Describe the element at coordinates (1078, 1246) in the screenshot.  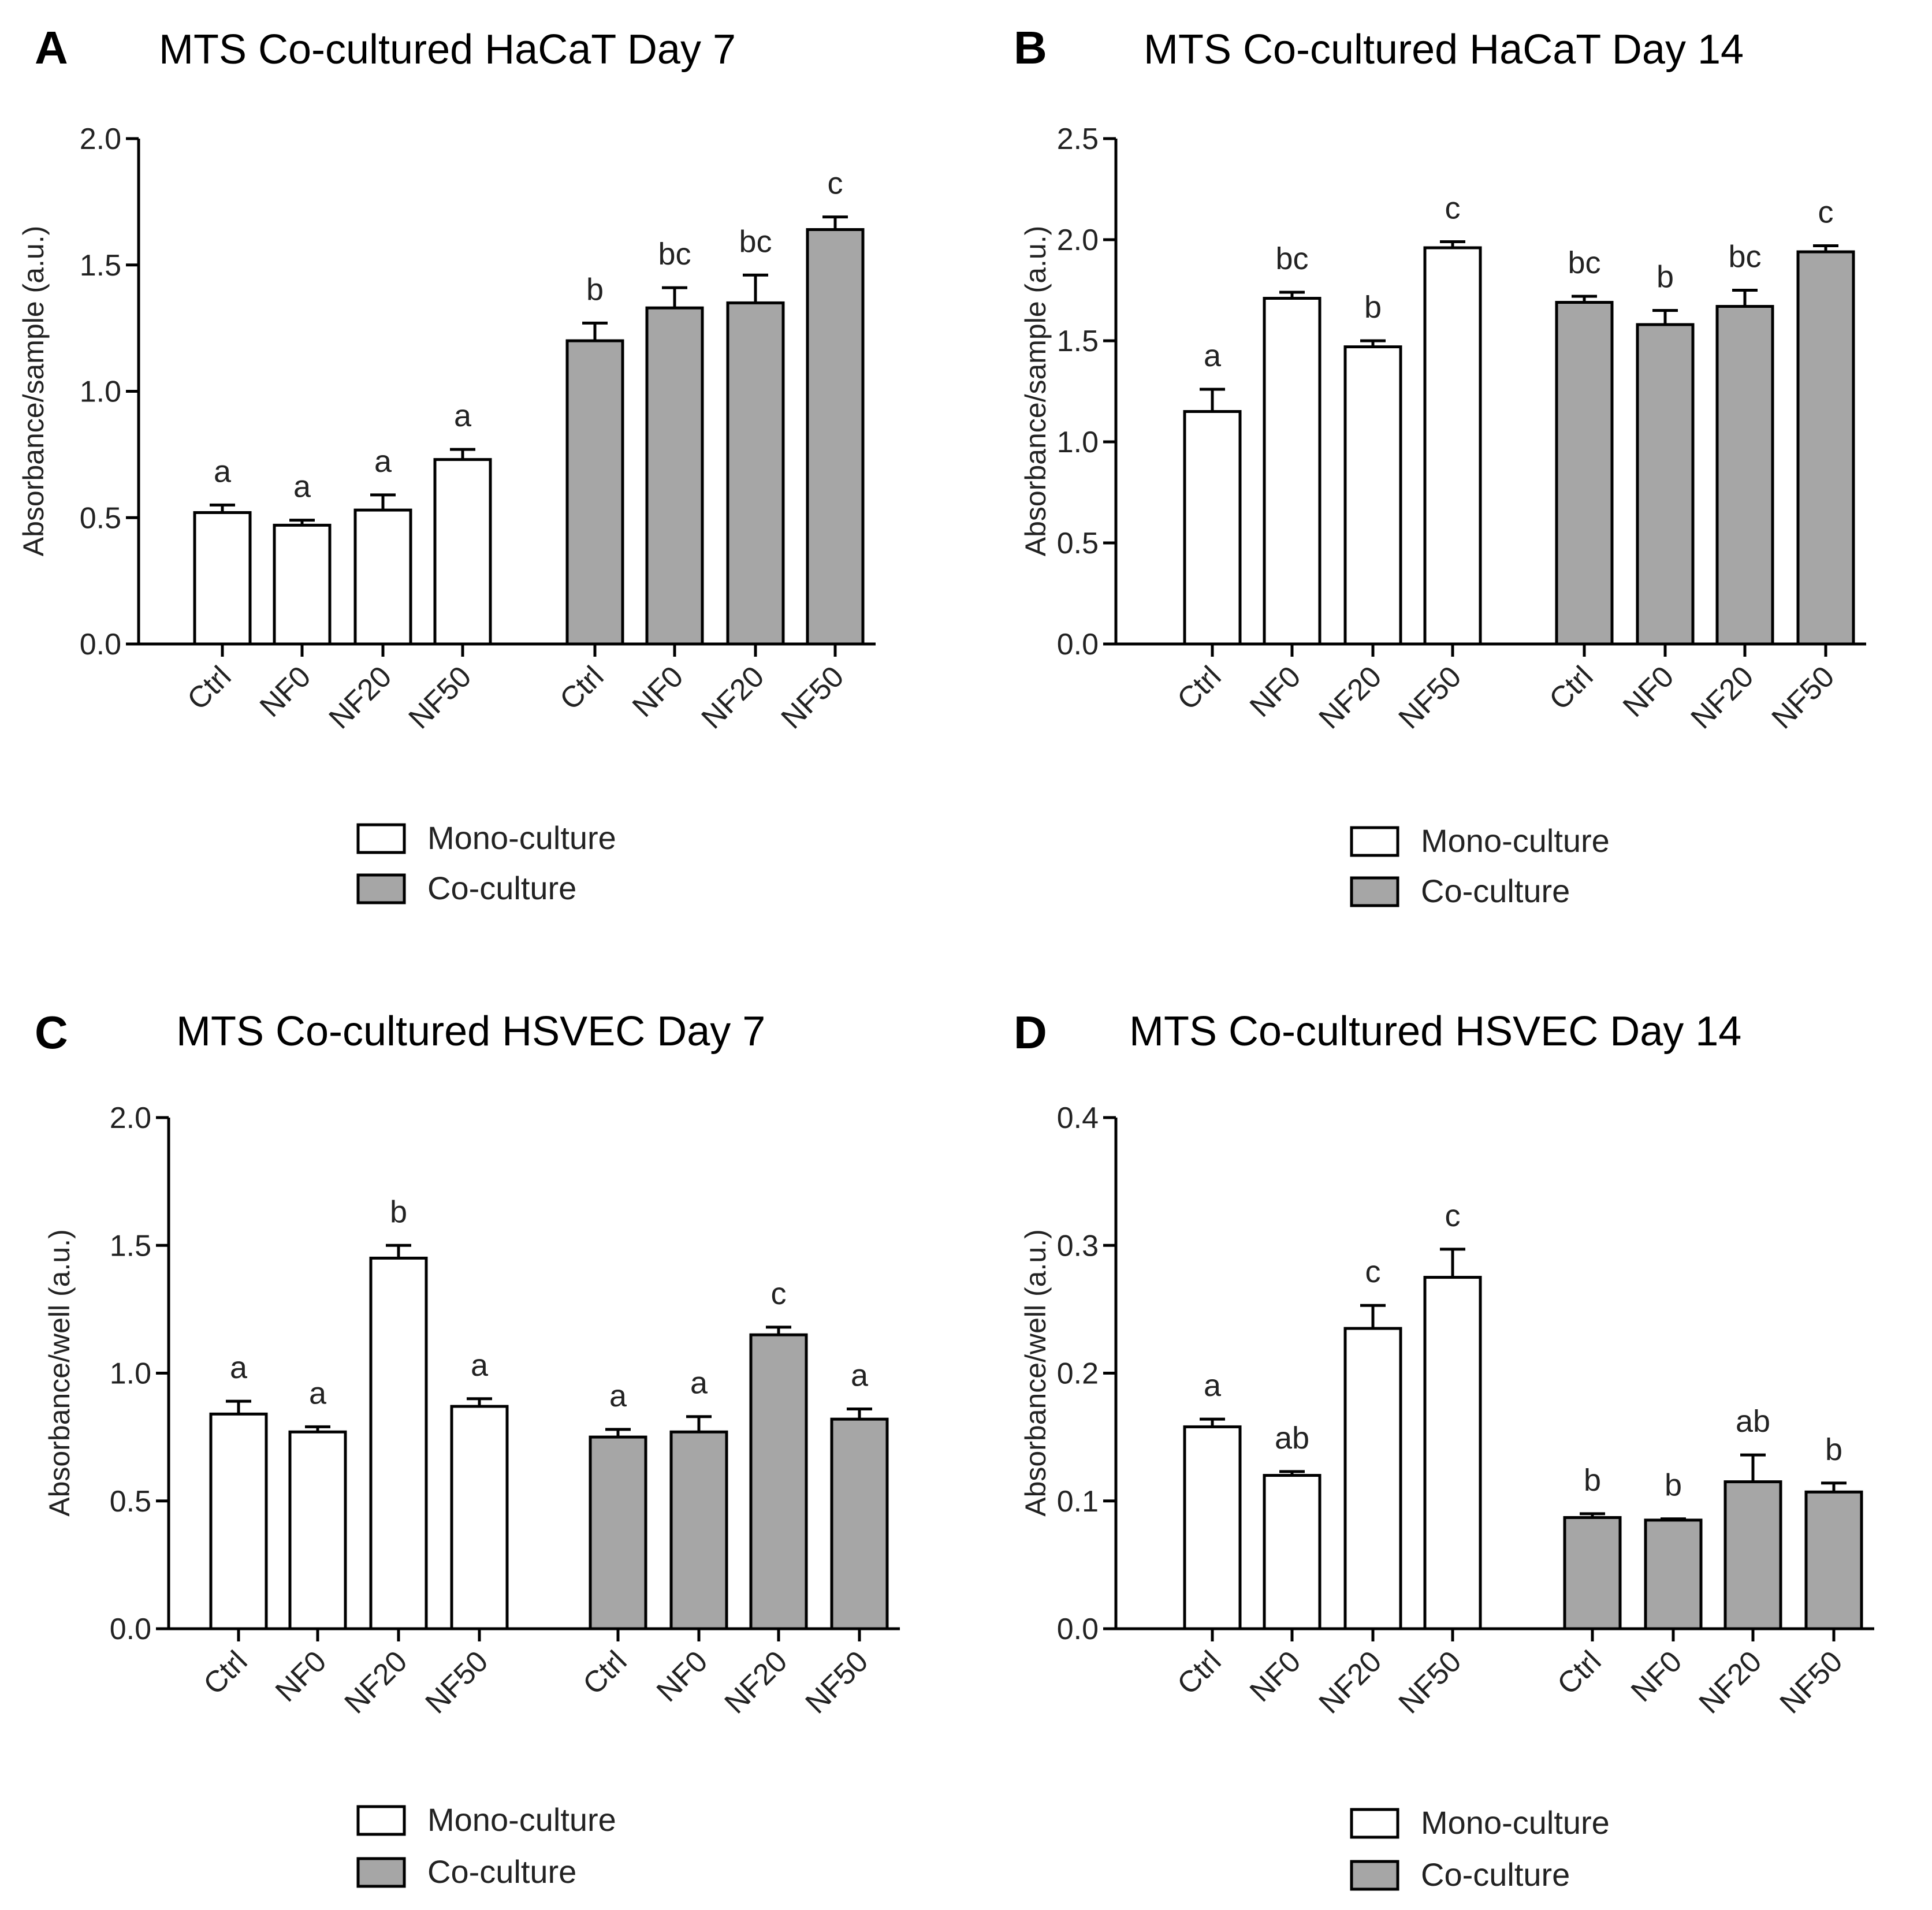
I see `y-tick-label: 0.3` at that location.